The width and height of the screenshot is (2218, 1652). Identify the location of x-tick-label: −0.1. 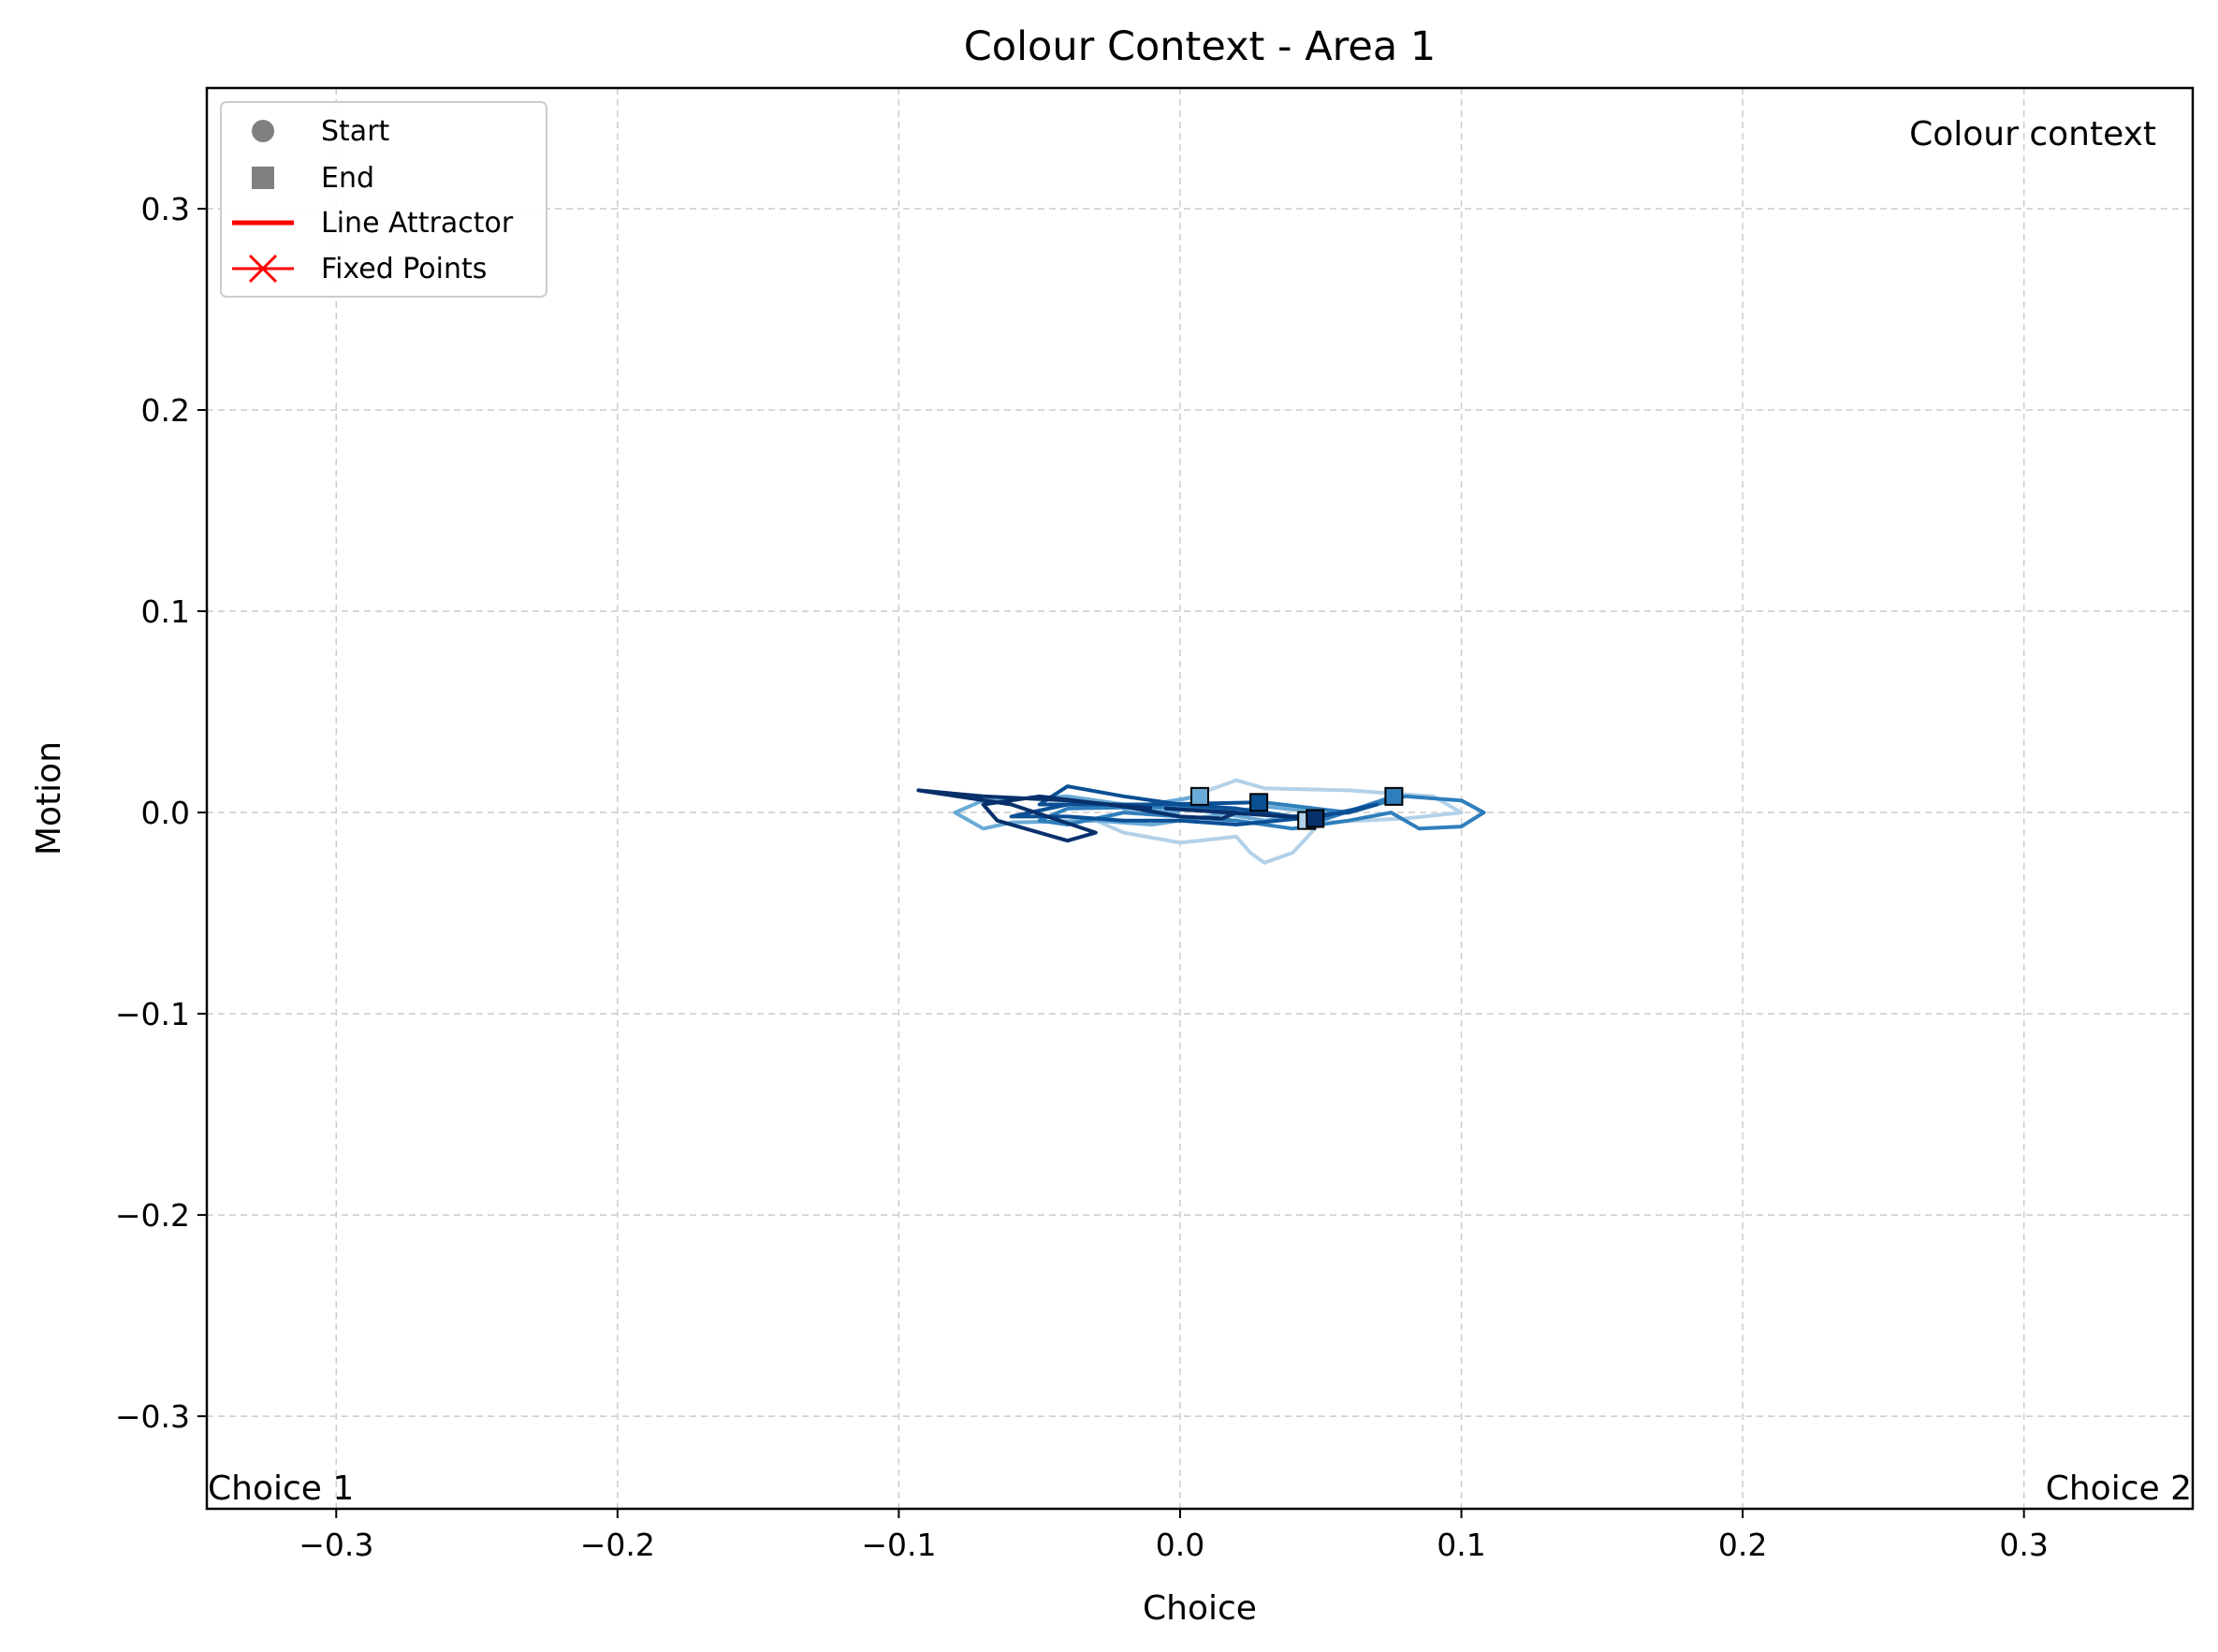
(899, 1545).